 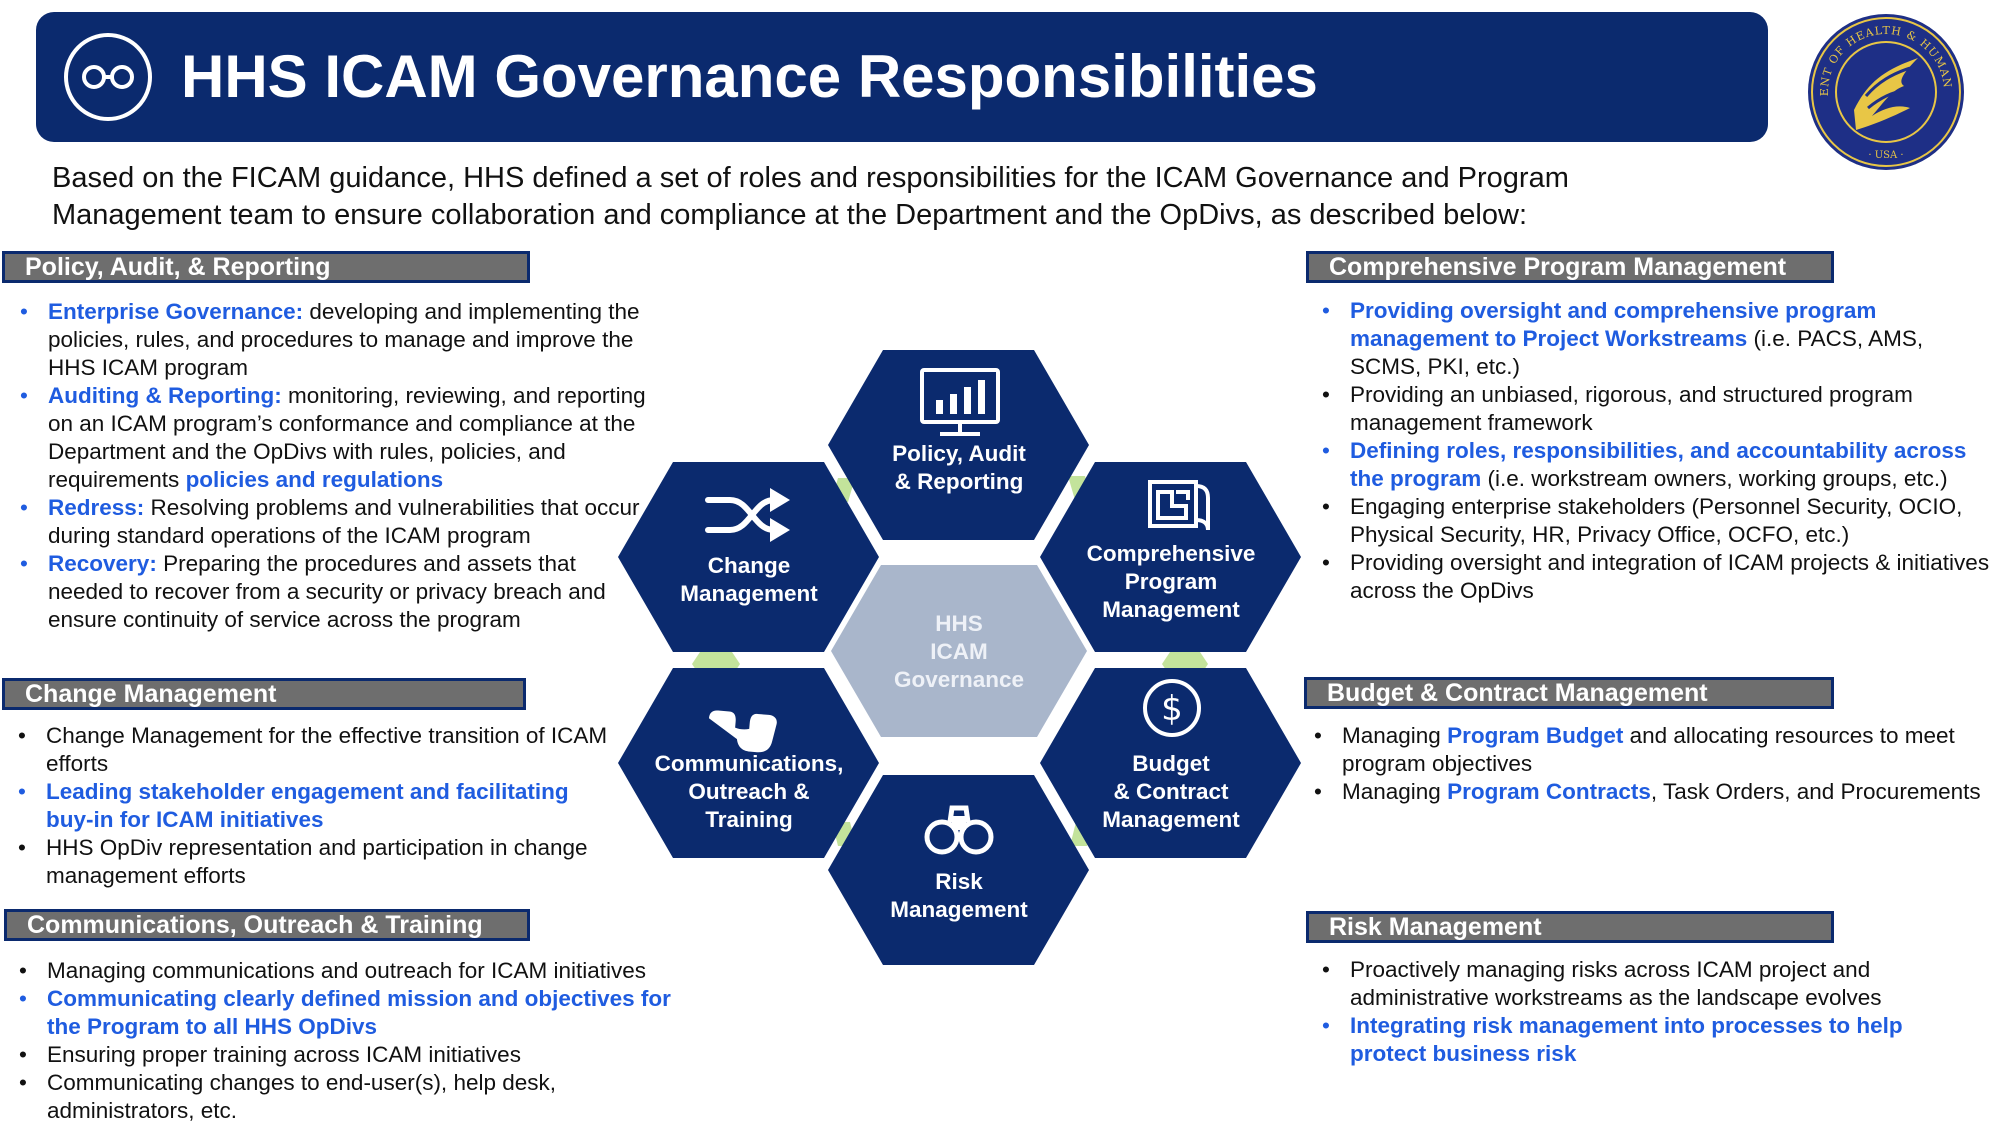 I want to click on hex-label-policy-line1: Policy, Audit, so click(x=959, y=453).